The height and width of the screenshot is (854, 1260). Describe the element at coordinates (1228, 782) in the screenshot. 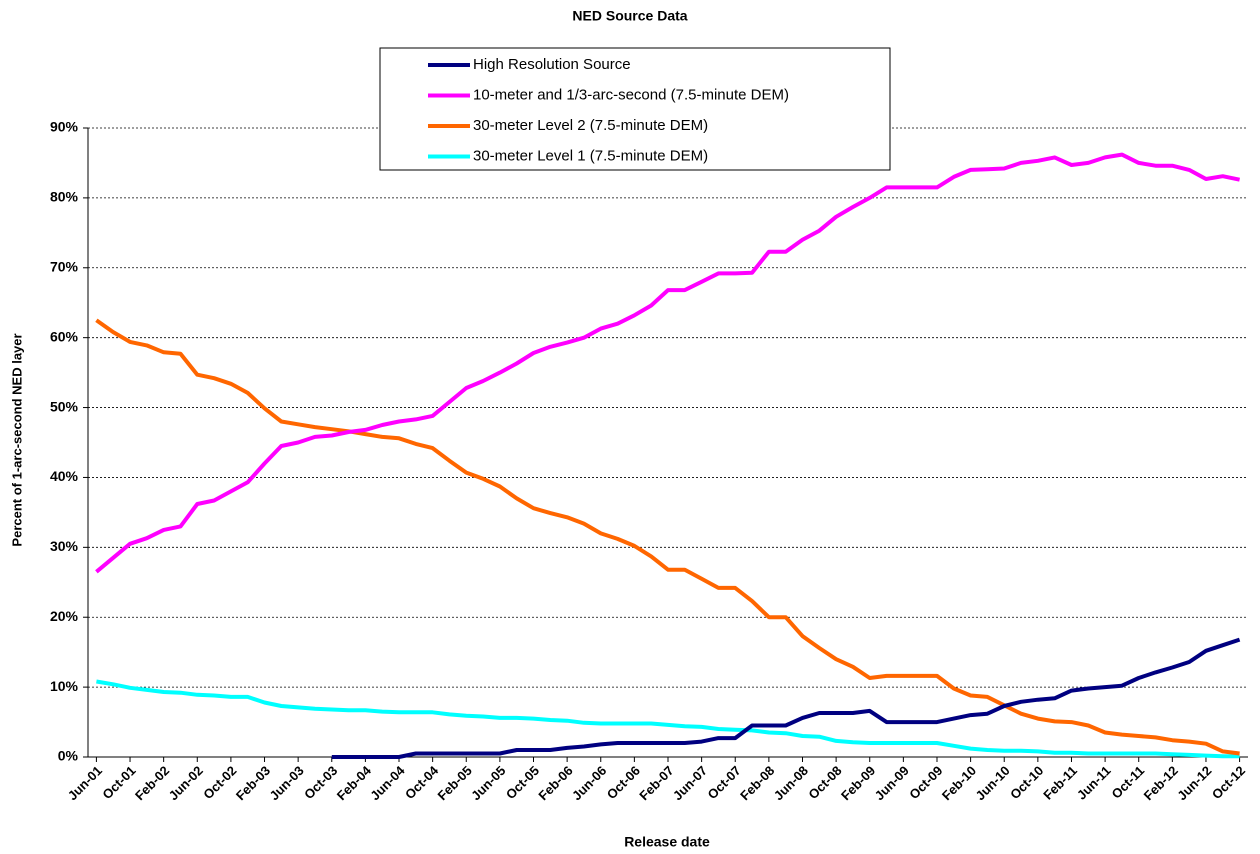

I see `x-tick-label: Oct-12` at that location.